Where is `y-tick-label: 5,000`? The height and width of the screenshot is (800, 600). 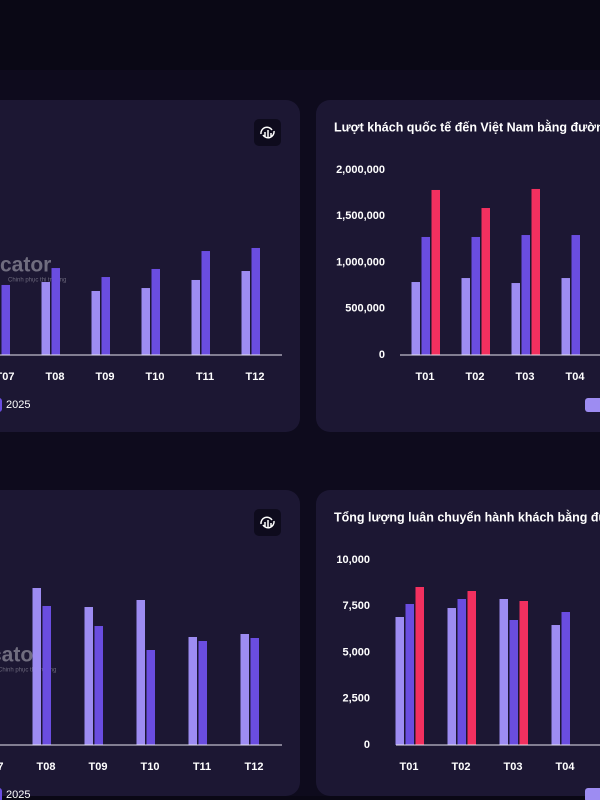 y-tick-label: 5,000 is located at coordinates (356, 652).